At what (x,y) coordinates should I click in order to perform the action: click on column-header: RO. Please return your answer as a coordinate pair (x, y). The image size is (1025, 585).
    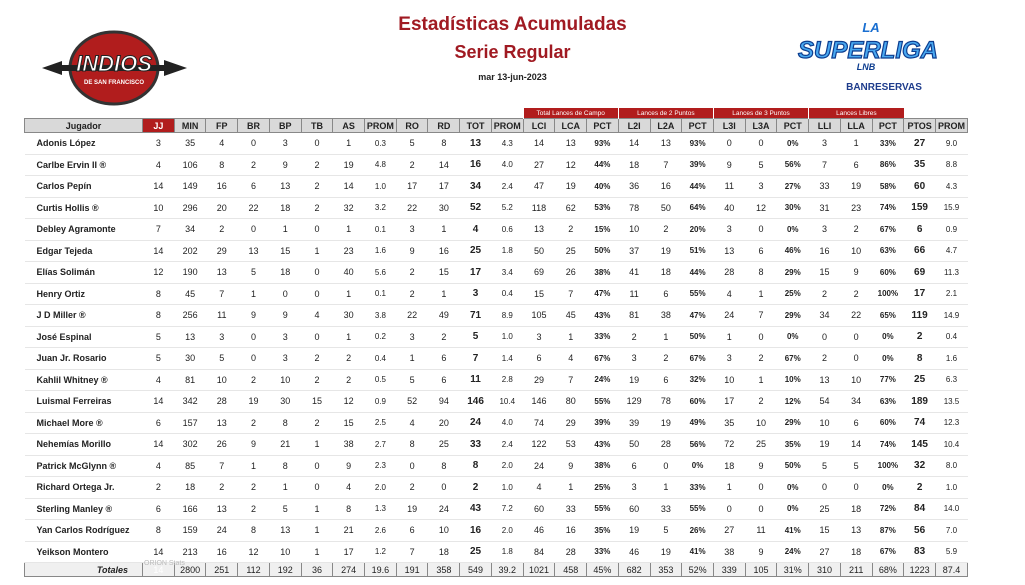
    Looking at the image, I should click on (412, 125).